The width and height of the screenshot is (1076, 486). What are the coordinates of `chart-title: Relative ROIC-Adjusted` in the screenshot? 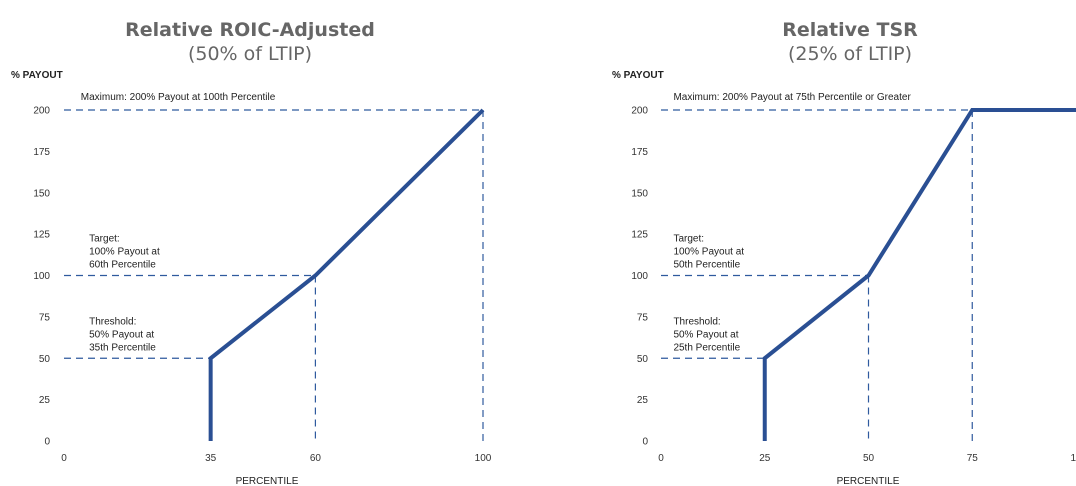 It's located at (250, 30).